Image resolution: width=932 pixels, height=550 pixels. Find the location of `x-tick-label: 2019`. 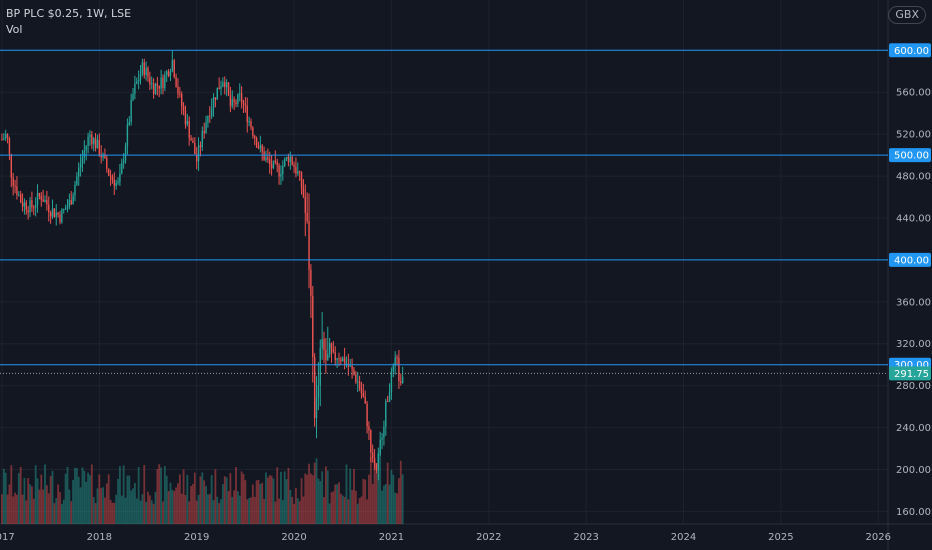

x-tick-label: 2019 is located at coordinates (196, 537).